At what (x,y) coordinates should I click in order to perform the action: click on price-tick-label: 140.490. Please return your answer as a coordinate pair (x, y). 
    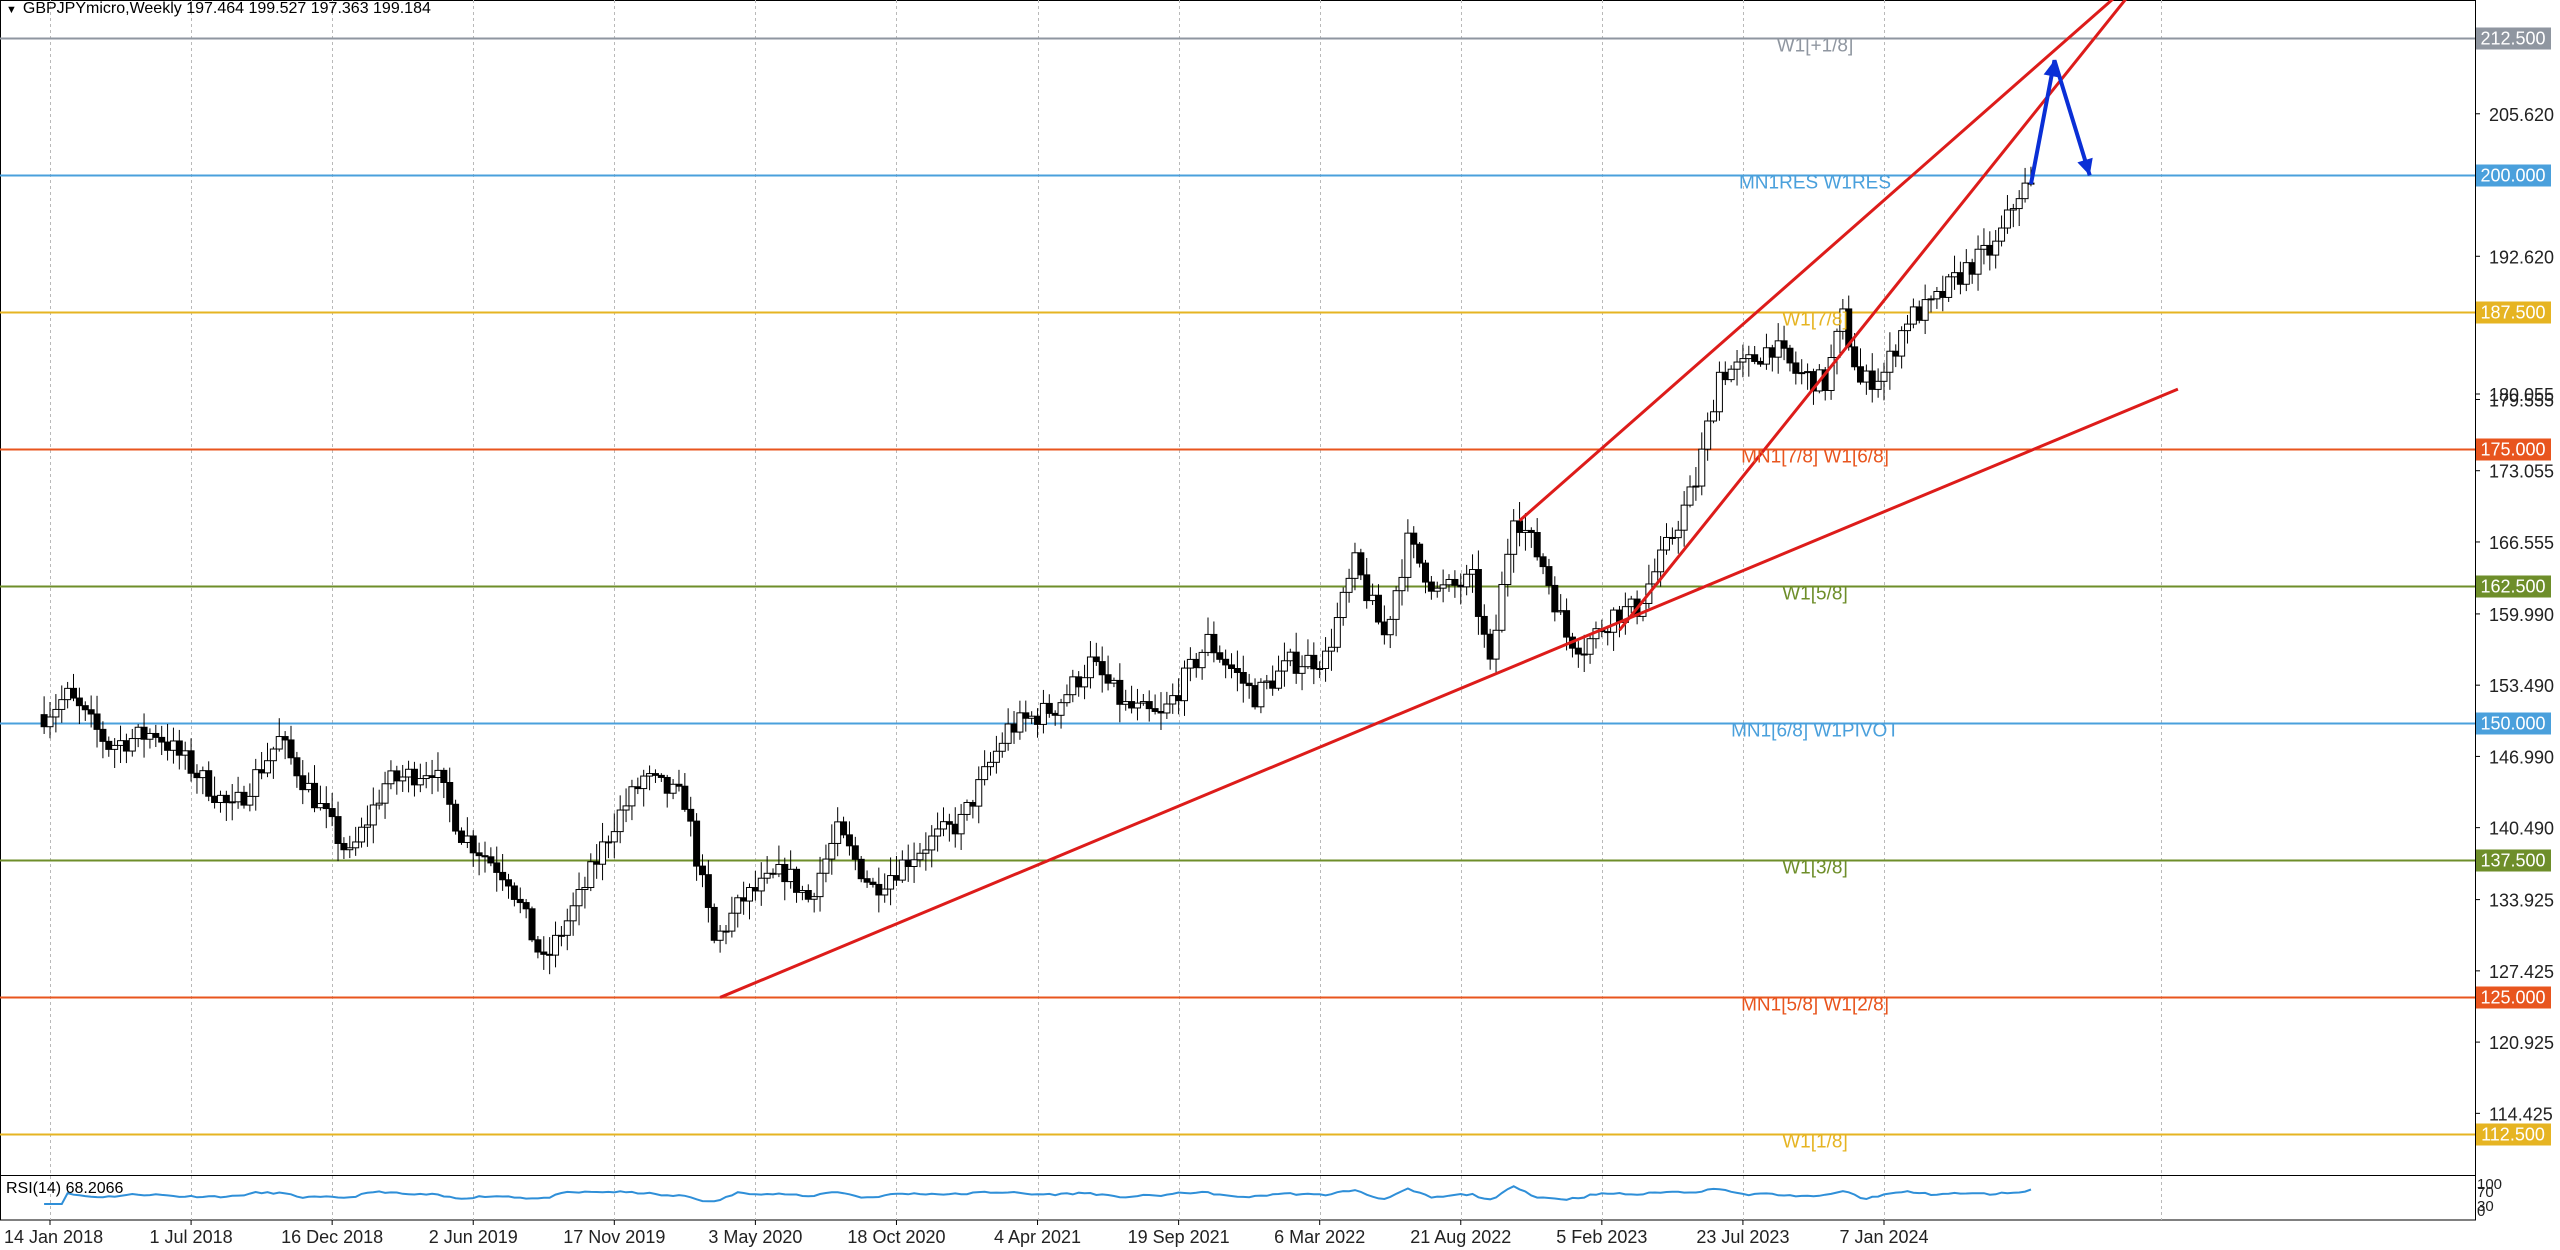
    Looking at the image, I should click on (2521, 829).